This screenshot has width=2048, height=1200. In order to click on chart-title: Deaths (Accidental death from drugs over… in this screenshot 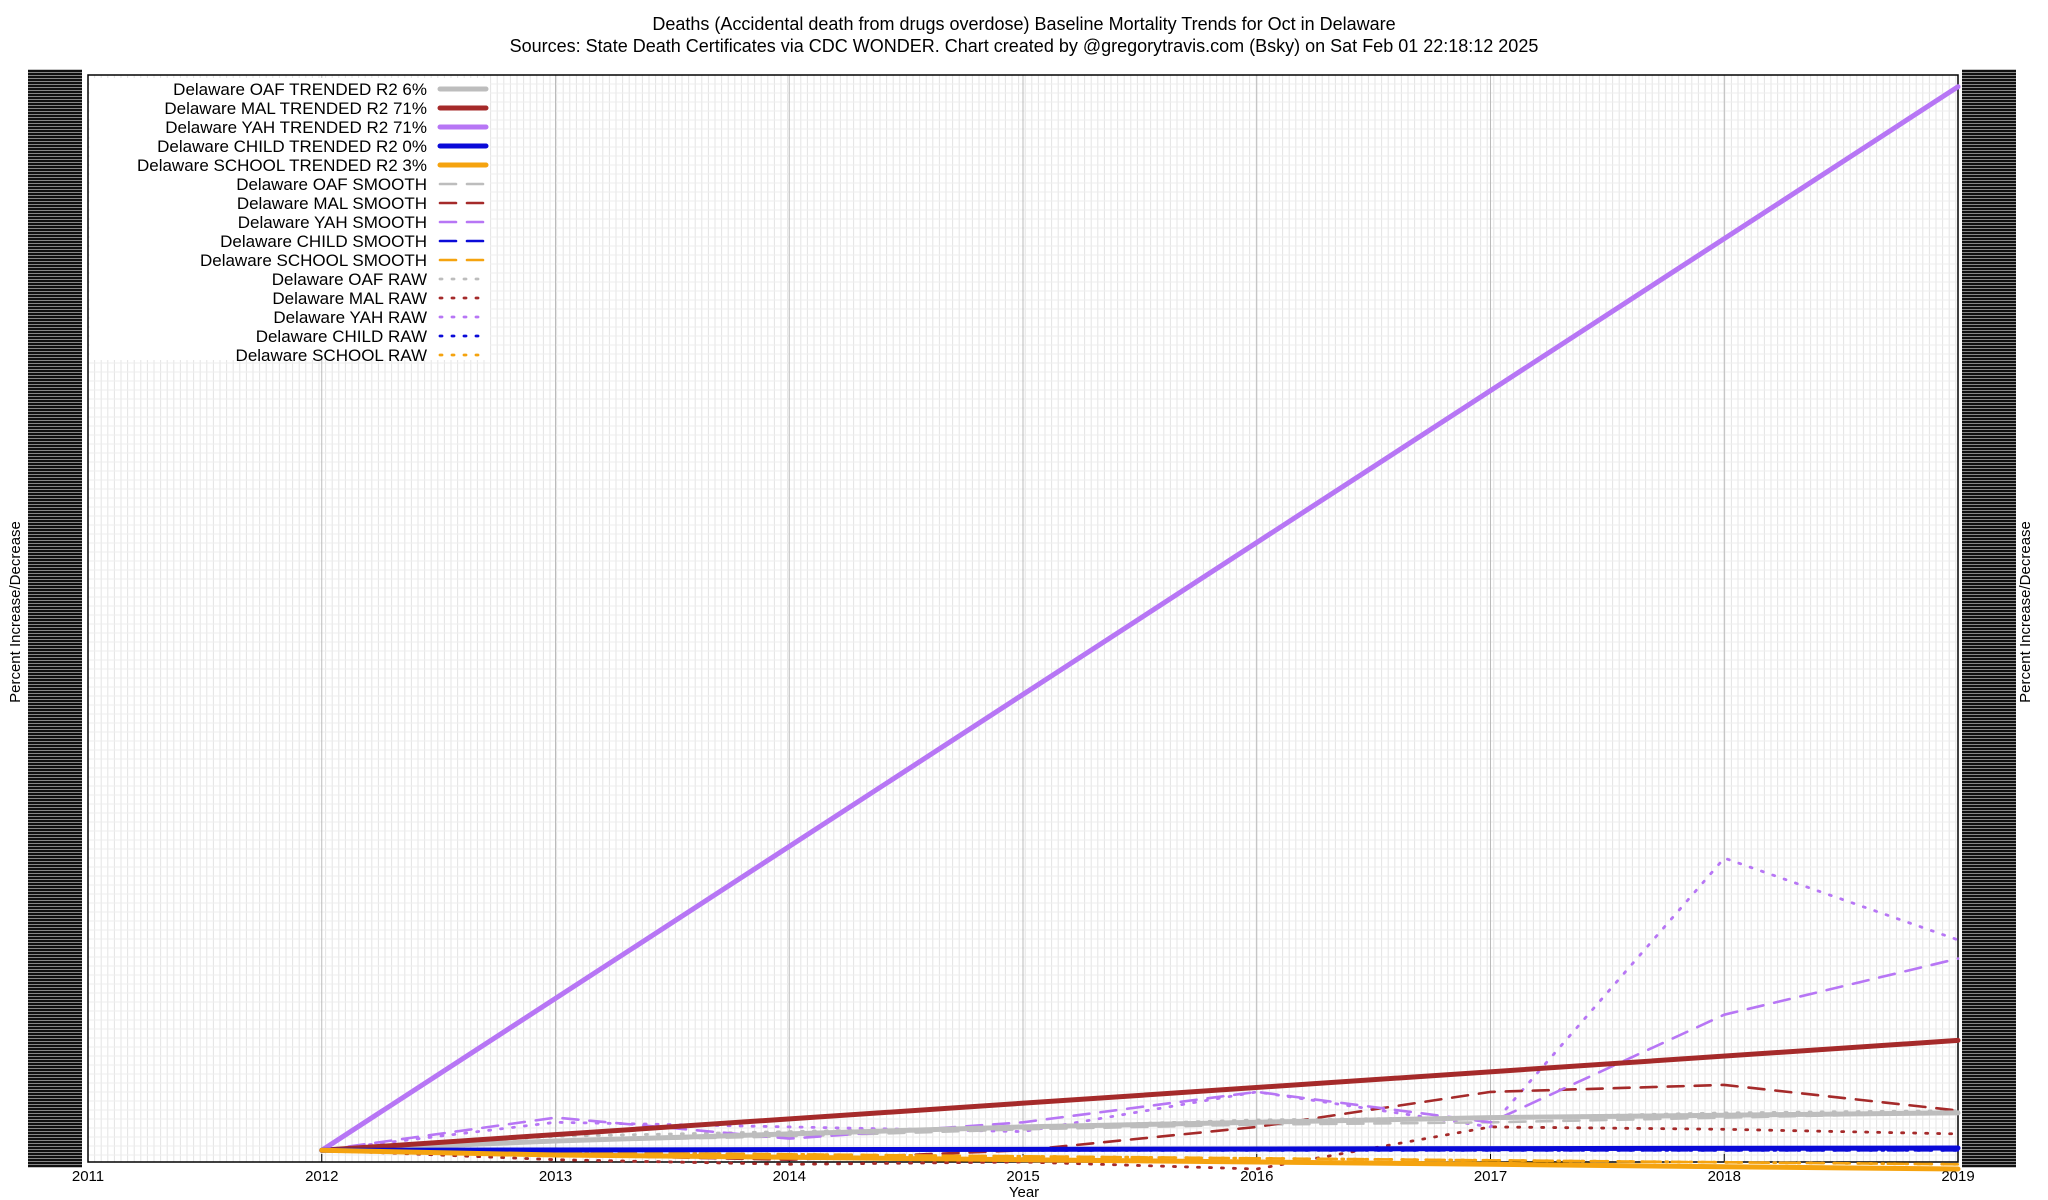, I will do `click(1023, 24)`.